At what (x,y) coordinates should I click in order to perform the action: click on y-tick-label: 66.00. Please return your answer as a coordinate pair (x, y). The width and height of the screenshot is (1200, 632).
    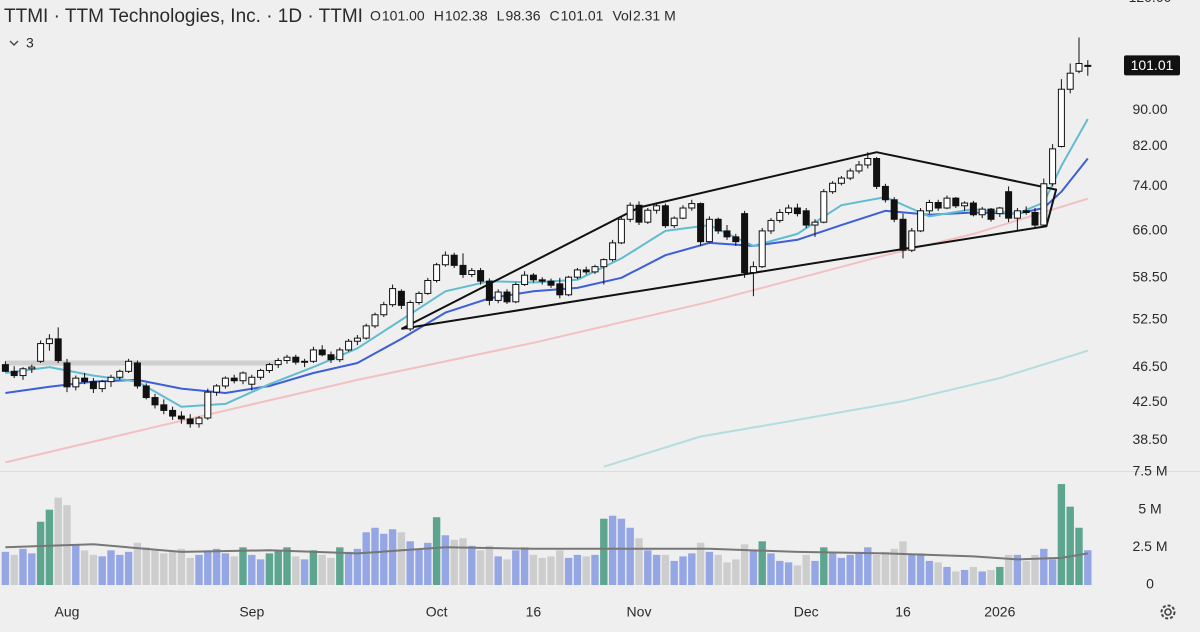
    Looking at the image, I should click on (1149, 230).